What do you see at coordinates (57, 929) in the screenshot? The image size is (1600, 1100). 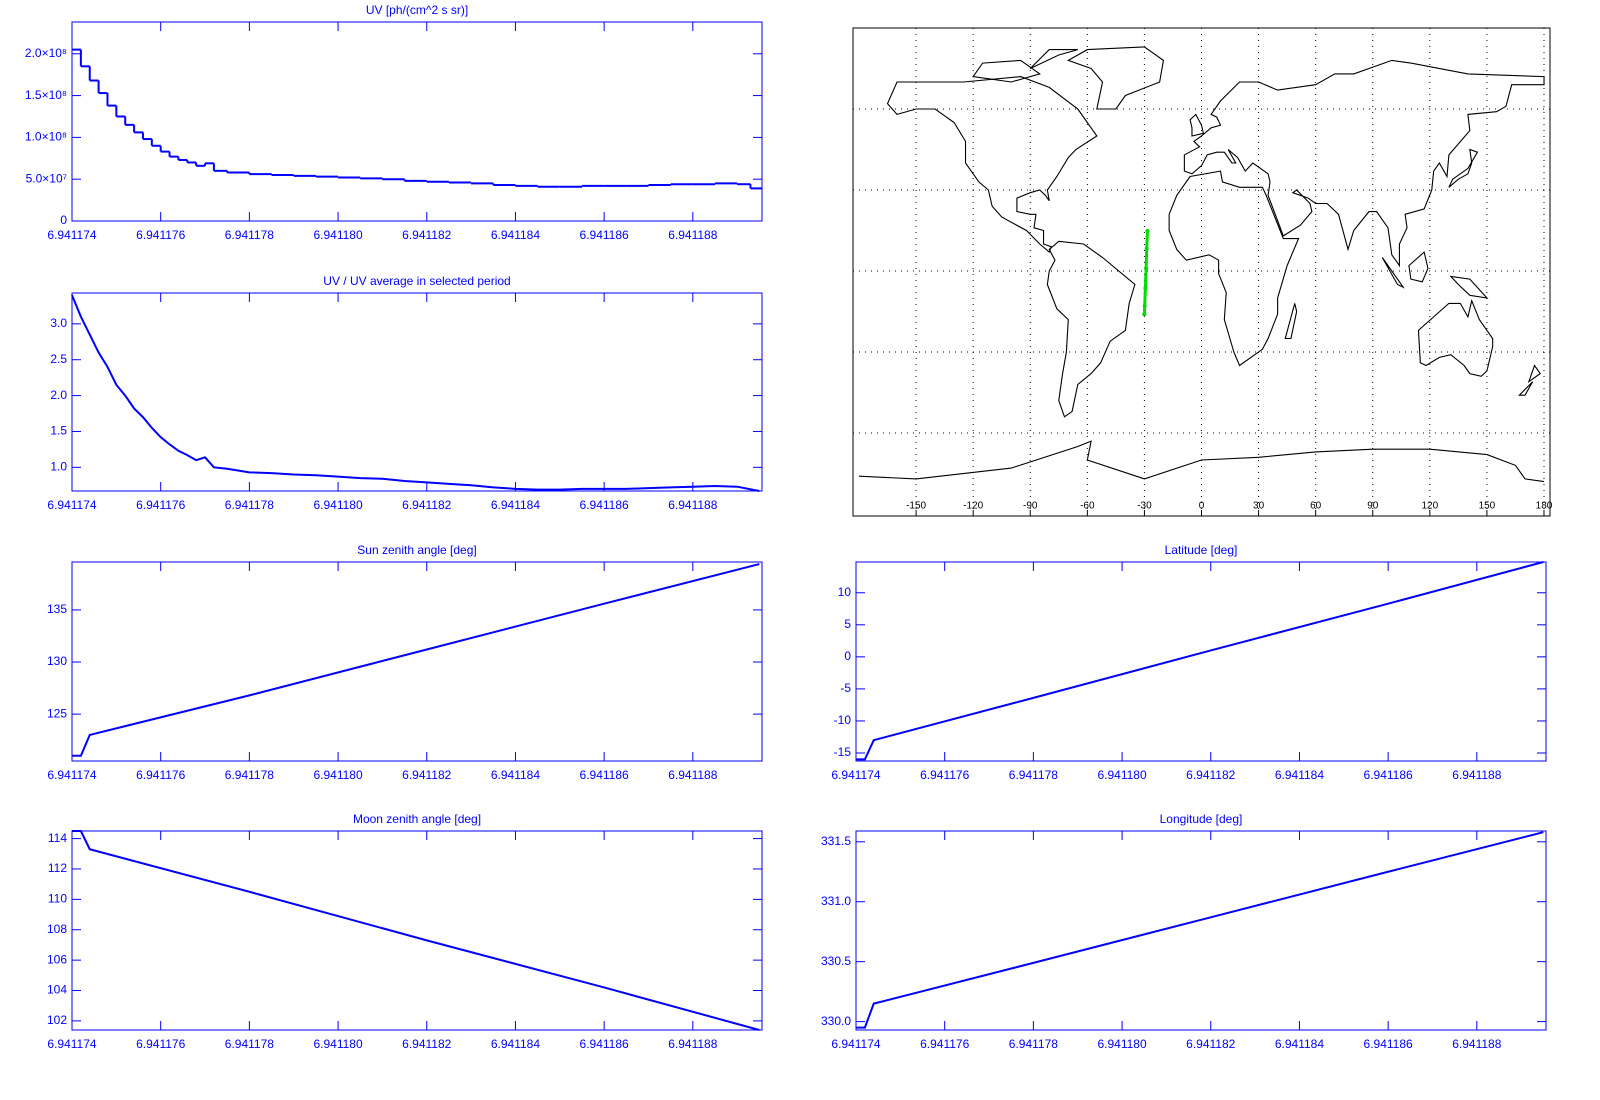 I see `y-tick-label: 108` at bounding box center [57, 929].